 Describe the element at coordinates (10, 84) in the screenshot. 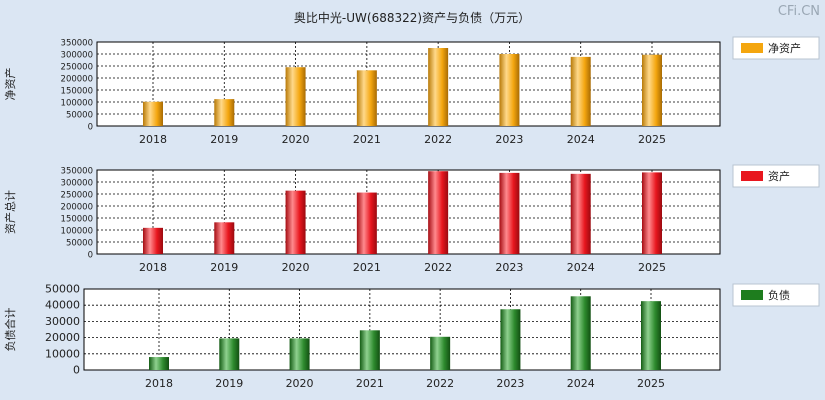

I see `y-axis-label: 净资产` at that location.